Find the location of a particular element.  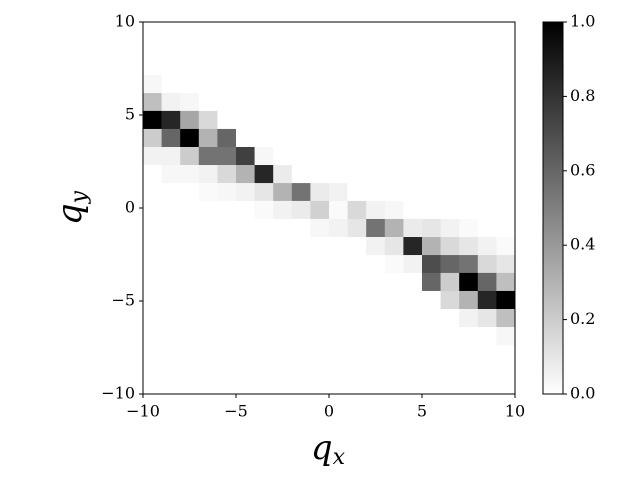

x-tick-label: 0 is located at coordinates (329, 411).